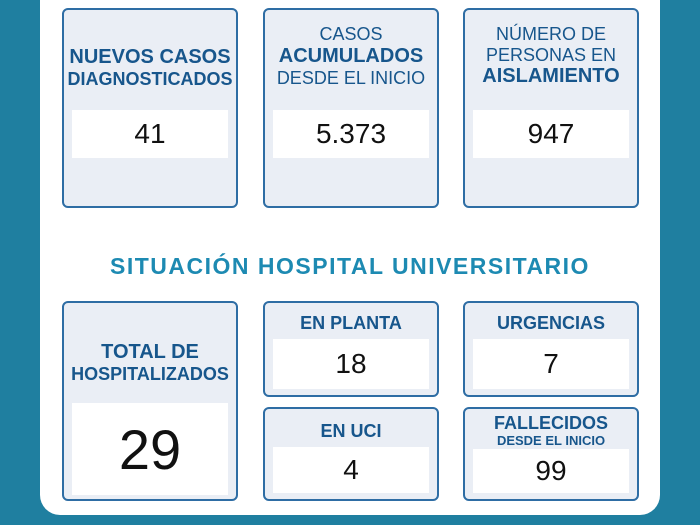 The image size is (700, 525). Describe the element at coordinates (551, 440) in the screenshot. I see `fallecidos-subtitle: DESDE EL INICIO` at that location.